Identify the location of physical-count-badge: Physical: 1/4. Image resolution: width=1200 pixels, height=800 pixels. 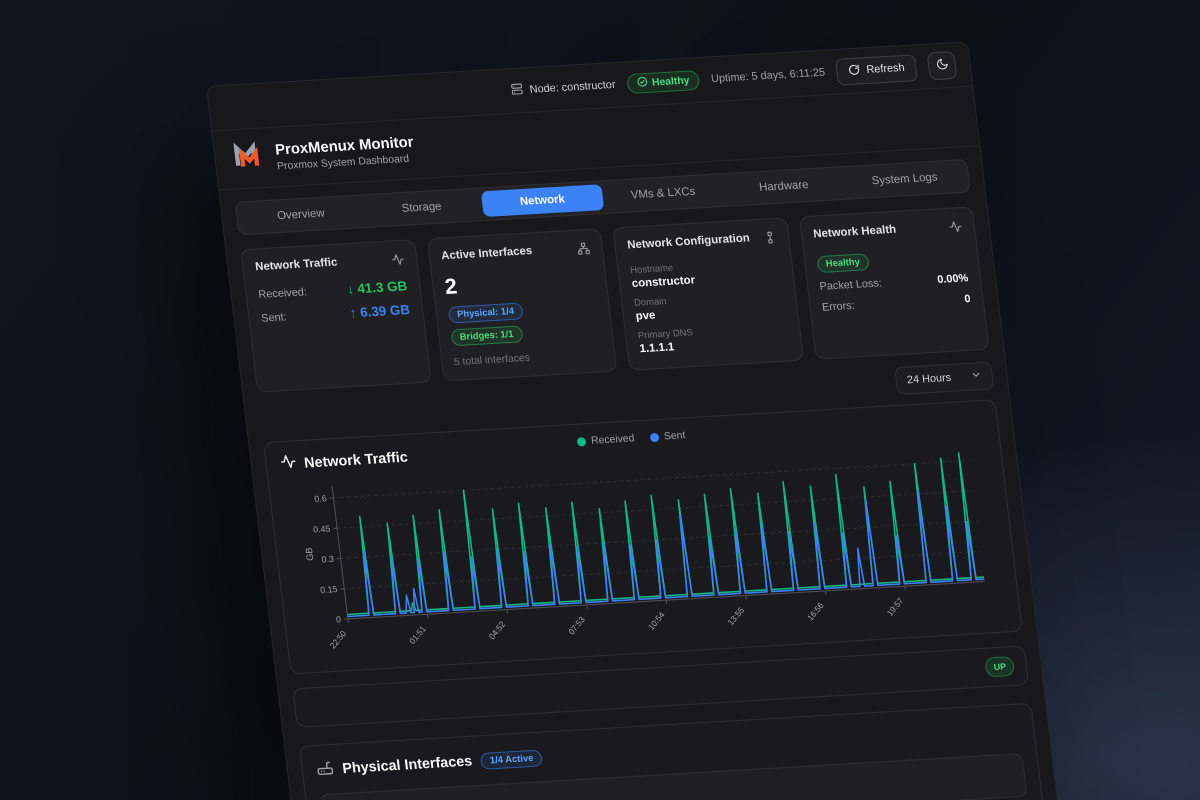
(485, 313).